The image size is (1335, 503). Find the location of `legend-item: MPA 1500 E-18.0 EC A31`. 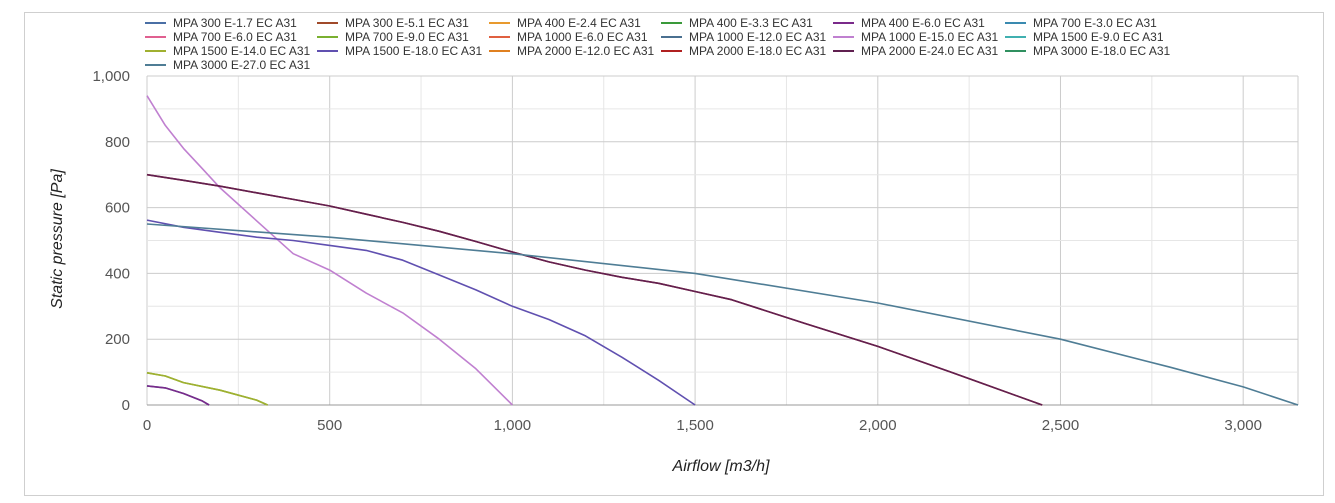

legend-item: MPA 1500 E-18.0 EC A31 is located at coordinates (400, 51).